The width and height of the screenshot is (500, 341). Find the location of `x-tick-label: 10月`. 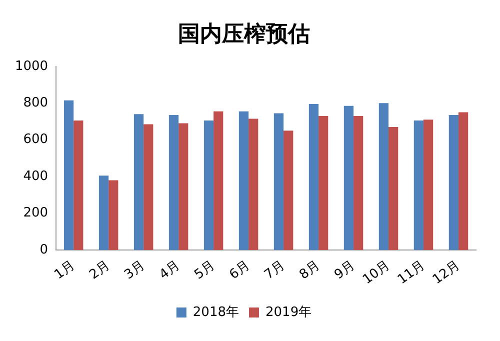

x-tick-label: 10月 is located at coordinates (376, 273).